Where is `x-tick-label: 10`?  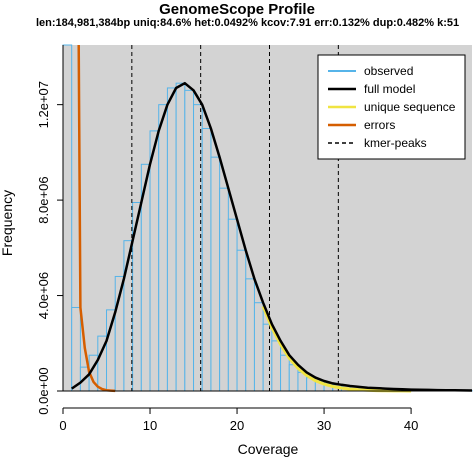 x-tick-label: 10 is located at coordinates (150, 425).